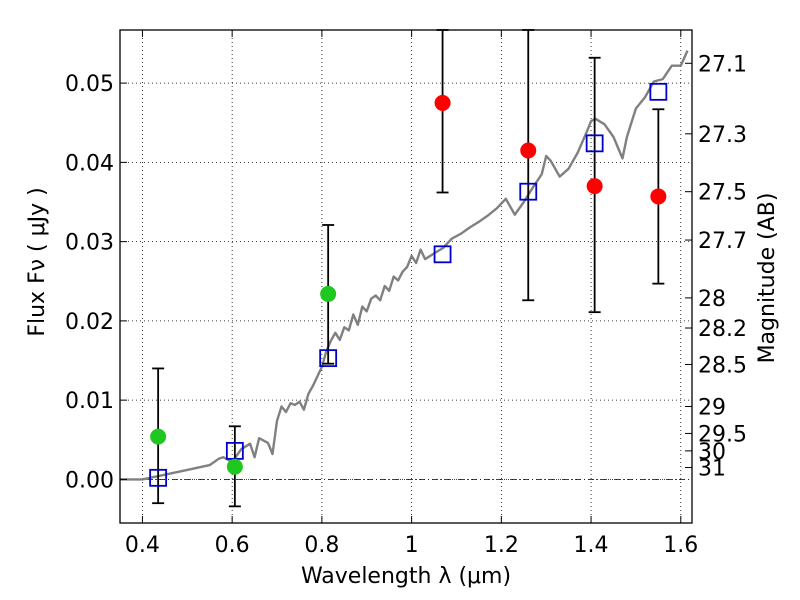 This screenshot has height=600, width=800. Describe the element at coordinates (722, 365) in the screenshot. I see `right-tick-label: 28.5` at that location.